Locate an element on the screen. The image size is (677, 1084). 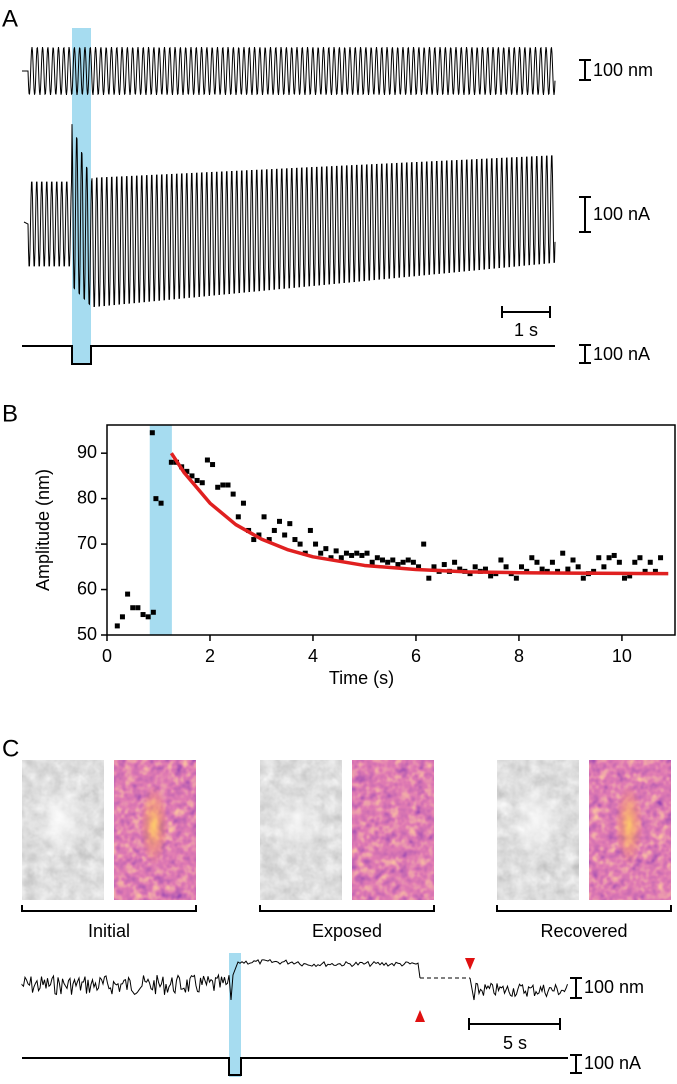
image-caption: Exposed is located at coordinates (347, 931).